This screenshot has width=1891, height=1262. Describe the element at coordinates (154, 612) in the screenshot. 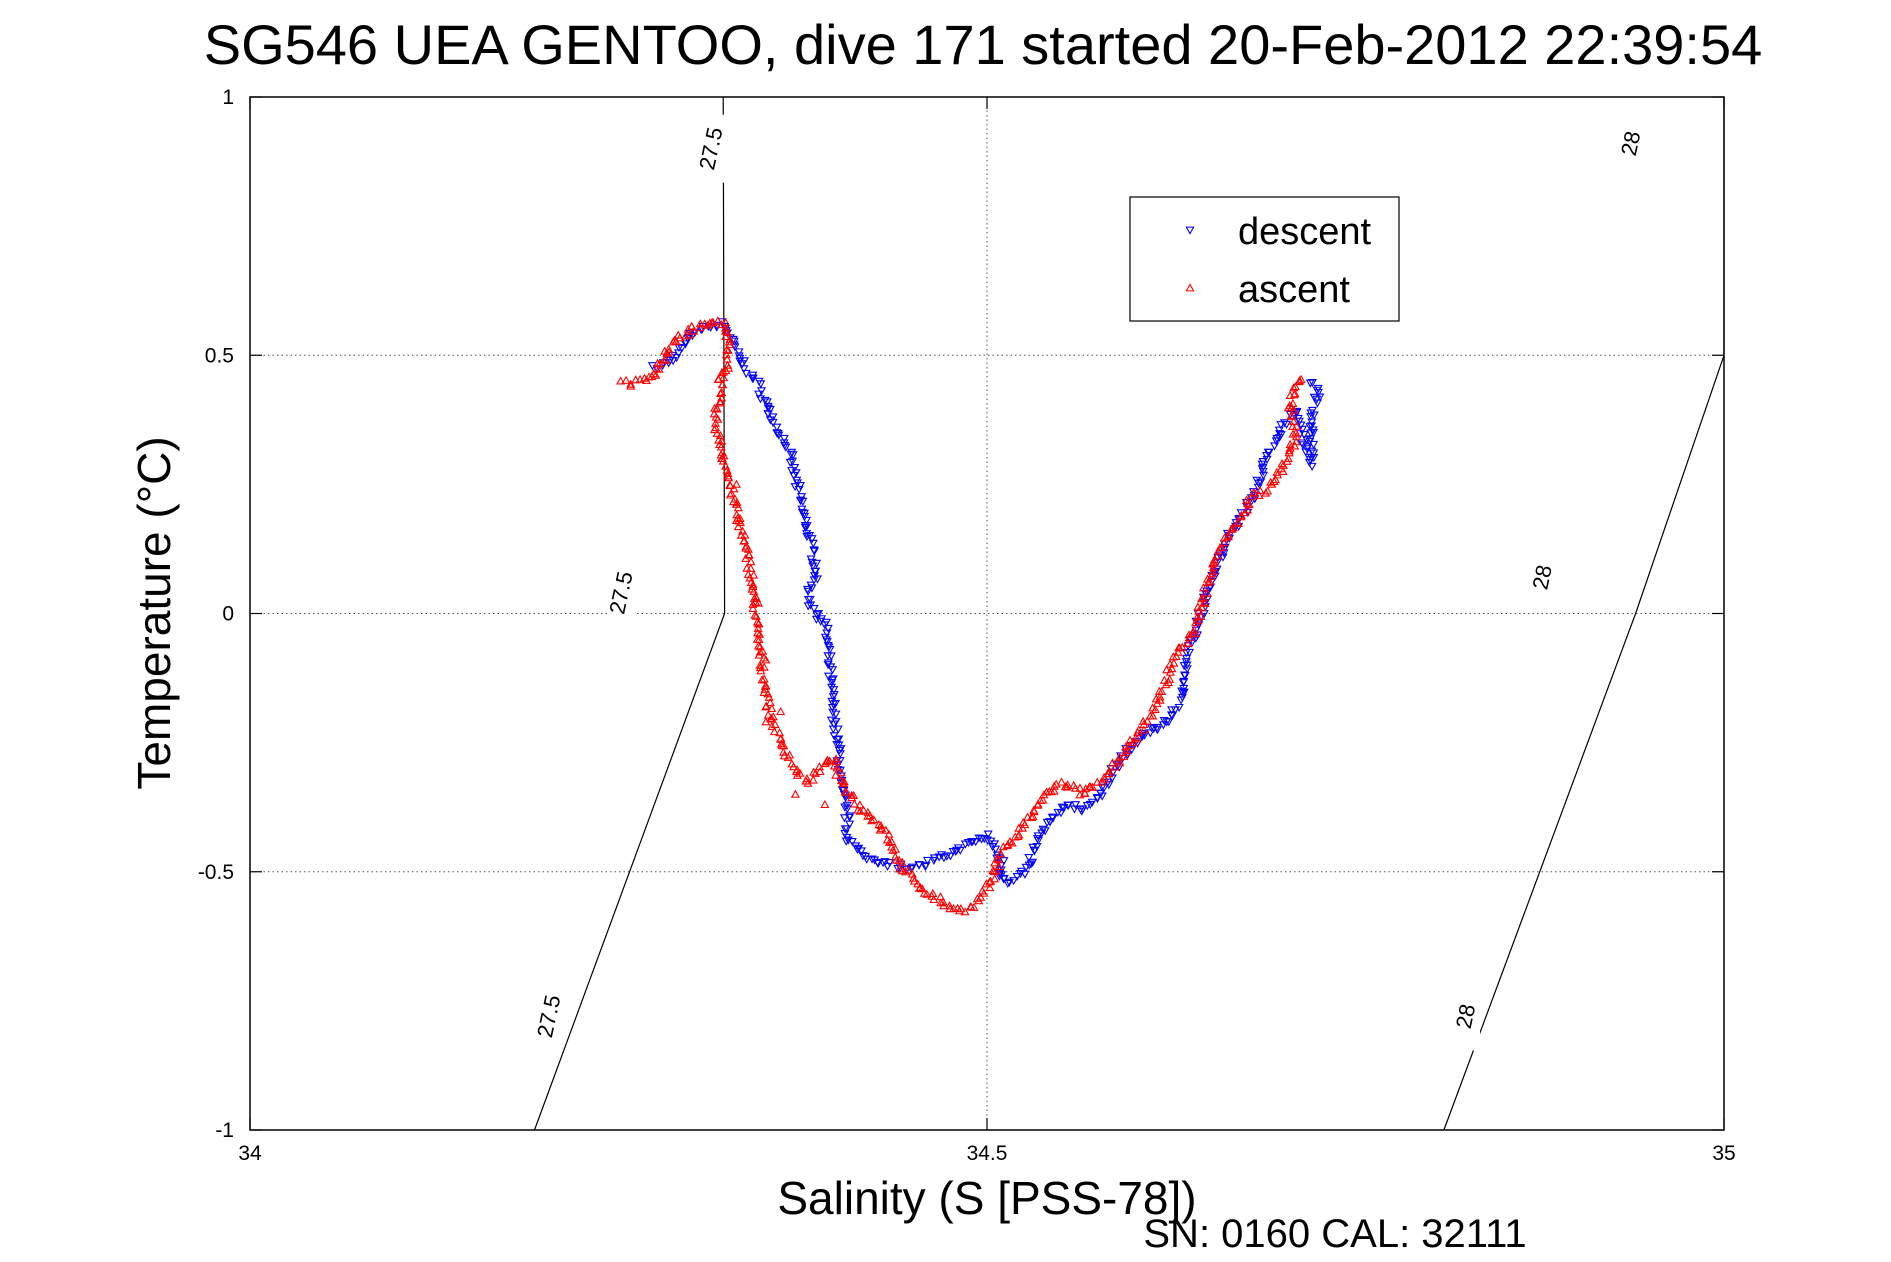

I see `y-axis-label: Temperature (°C)` at that location.